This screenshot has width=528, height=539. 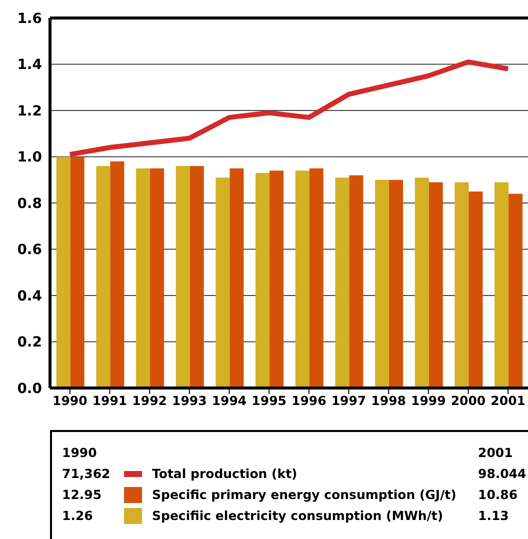 I want to click on x-tick-label: 1994, so click(x=229, y=400).